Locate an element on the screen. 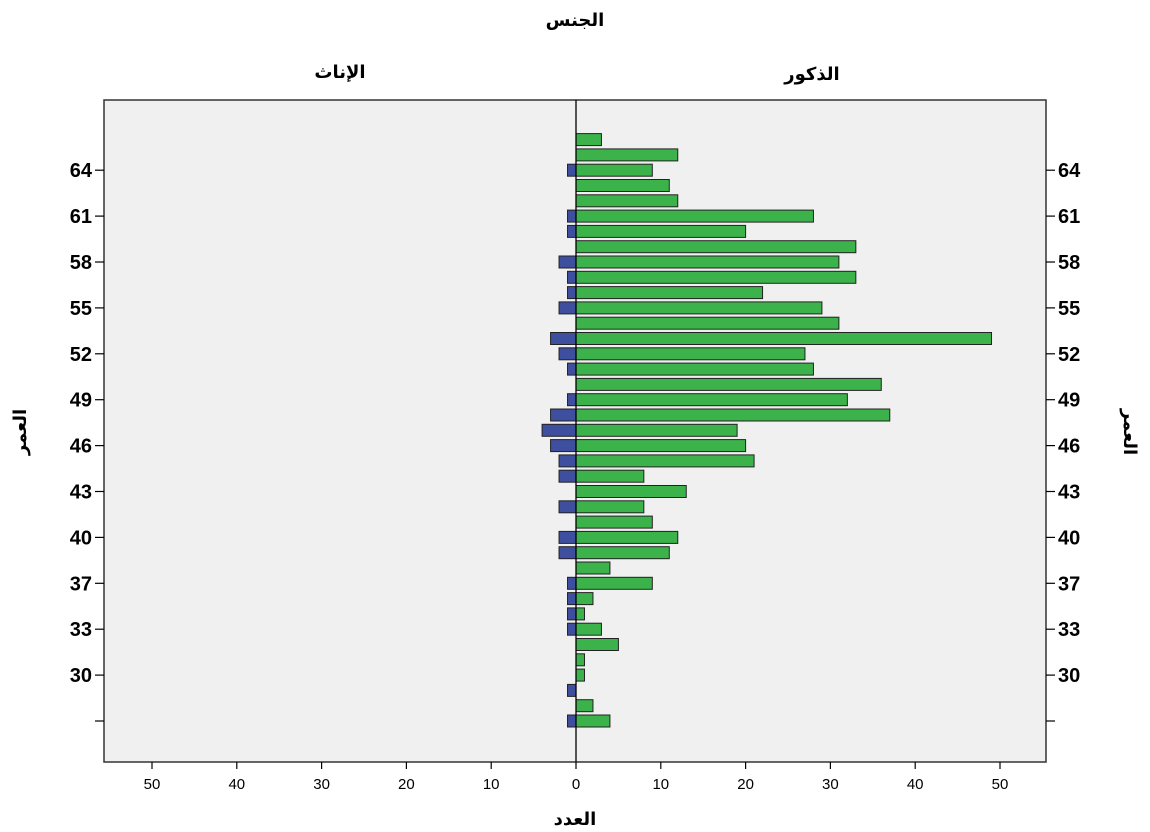 Image resolution: width=1150 pixels, height=832 pixels. y-tick-label-left: 52 is located at coordinates (81, 355).